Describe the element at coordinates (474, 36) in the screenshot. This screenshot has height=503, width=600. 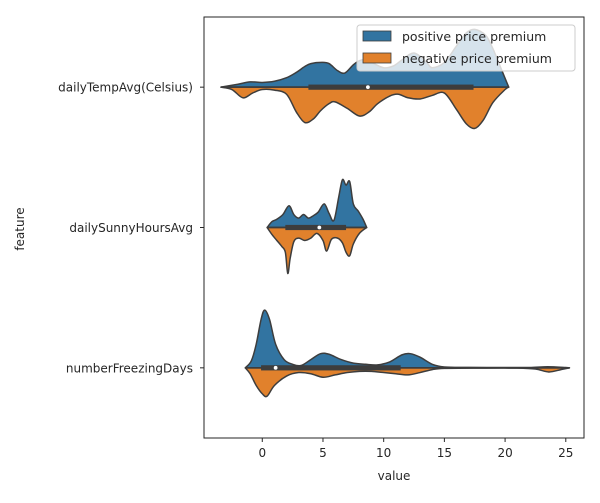
I see `legend-label-positive: positive price premium` at that location.